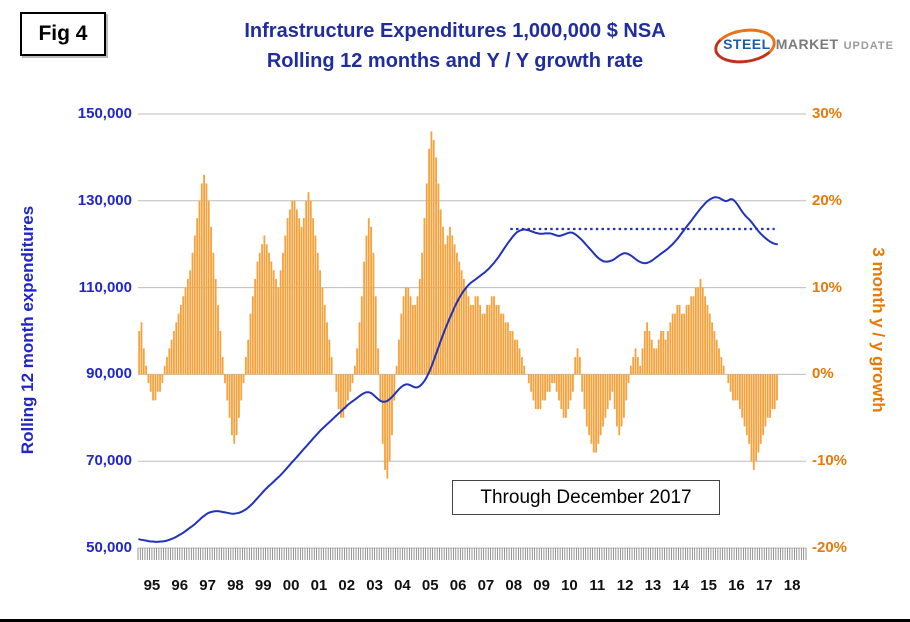 The height and width of the screenshot is (622, 910). Describe the element at coordinates (514, 585) in the screenshot. I see `x-axis-year-label: 08` at that location.